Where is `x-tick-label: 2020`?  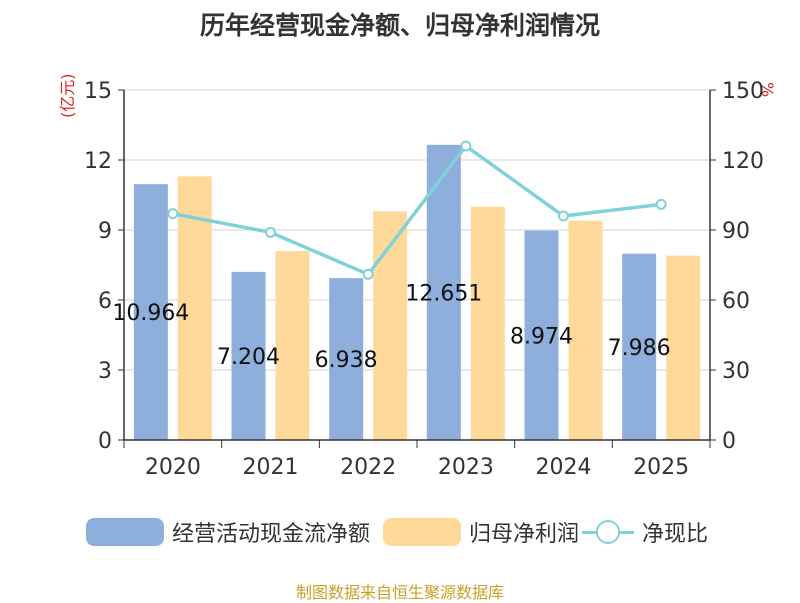
x-tick-label: 2020 is located at coordinates (173, 467).